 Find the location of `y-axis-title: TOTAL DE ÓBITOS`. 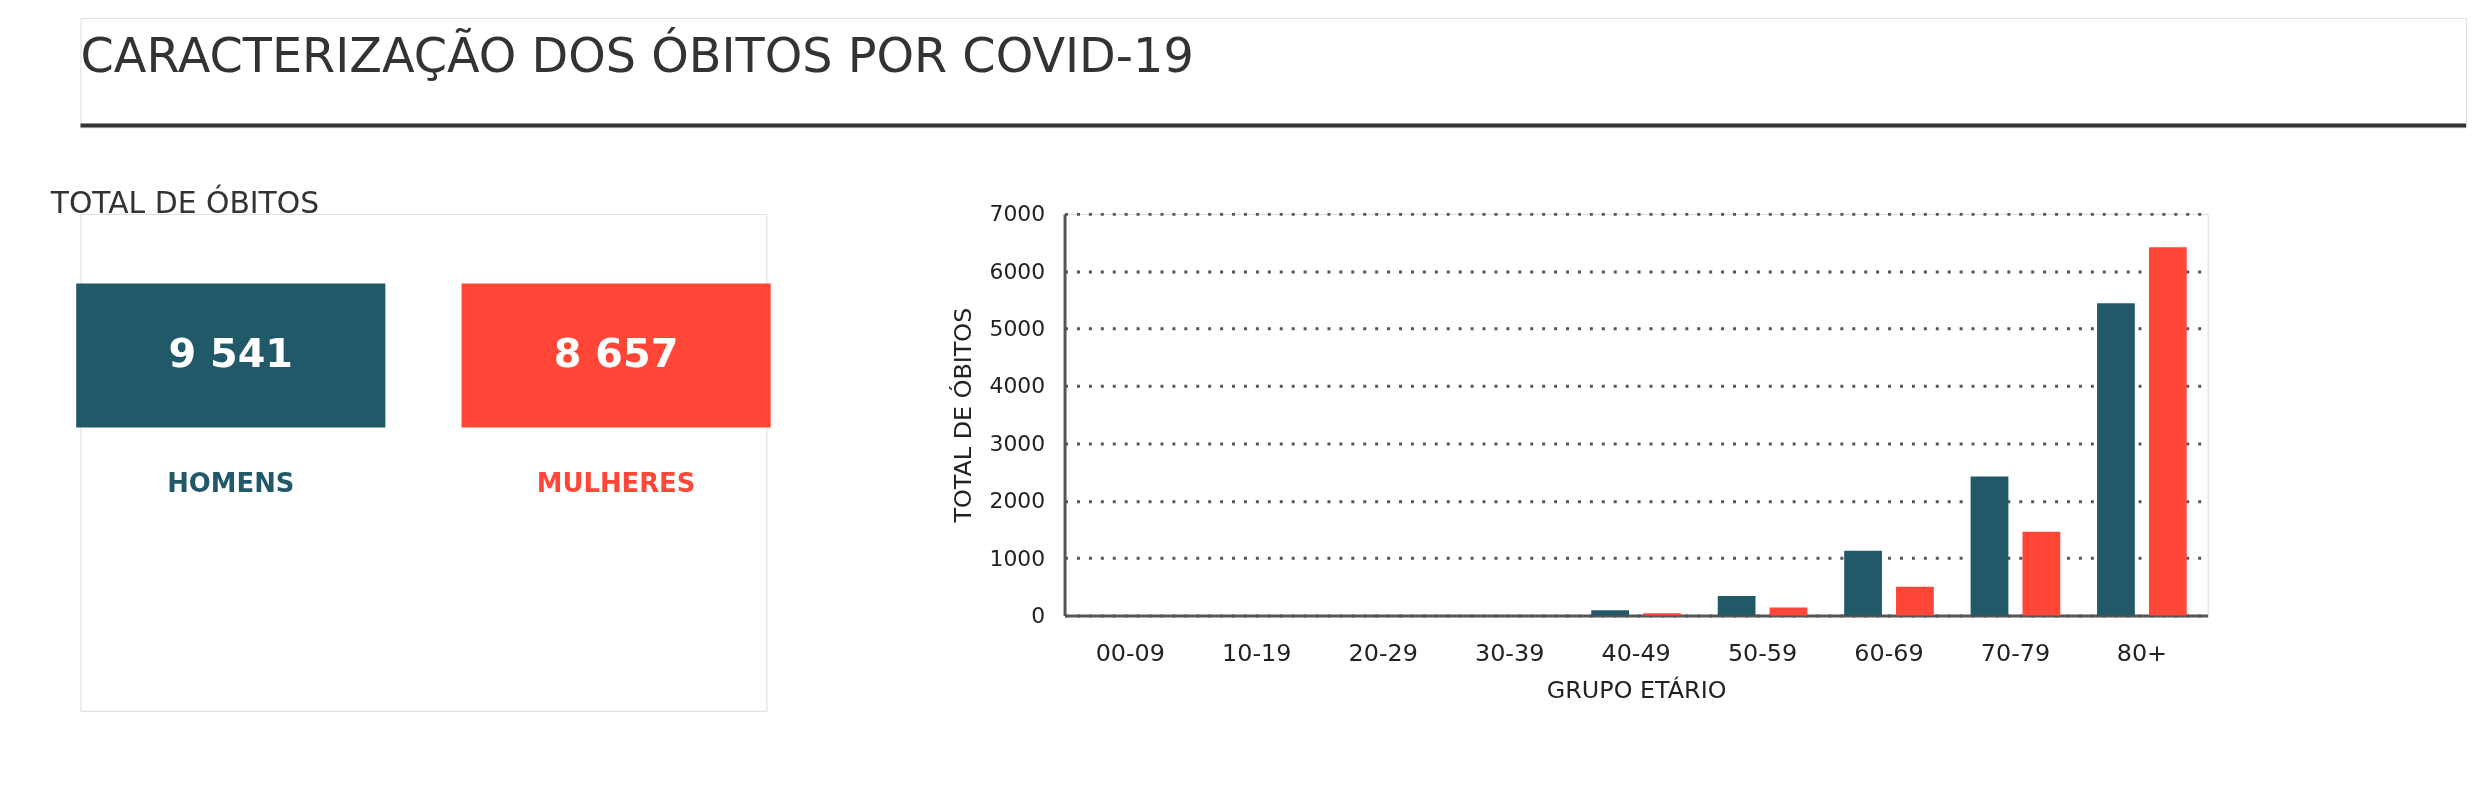

y-axis-title: TOTAL DE ÓBITOS is located at coordinates (962, 415).